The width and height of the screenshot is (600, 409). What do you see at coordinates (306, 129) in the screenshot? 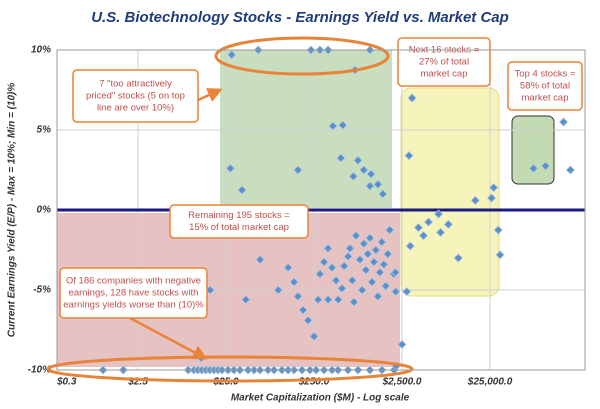
I see `region-green` at bounding box center [306, 129].